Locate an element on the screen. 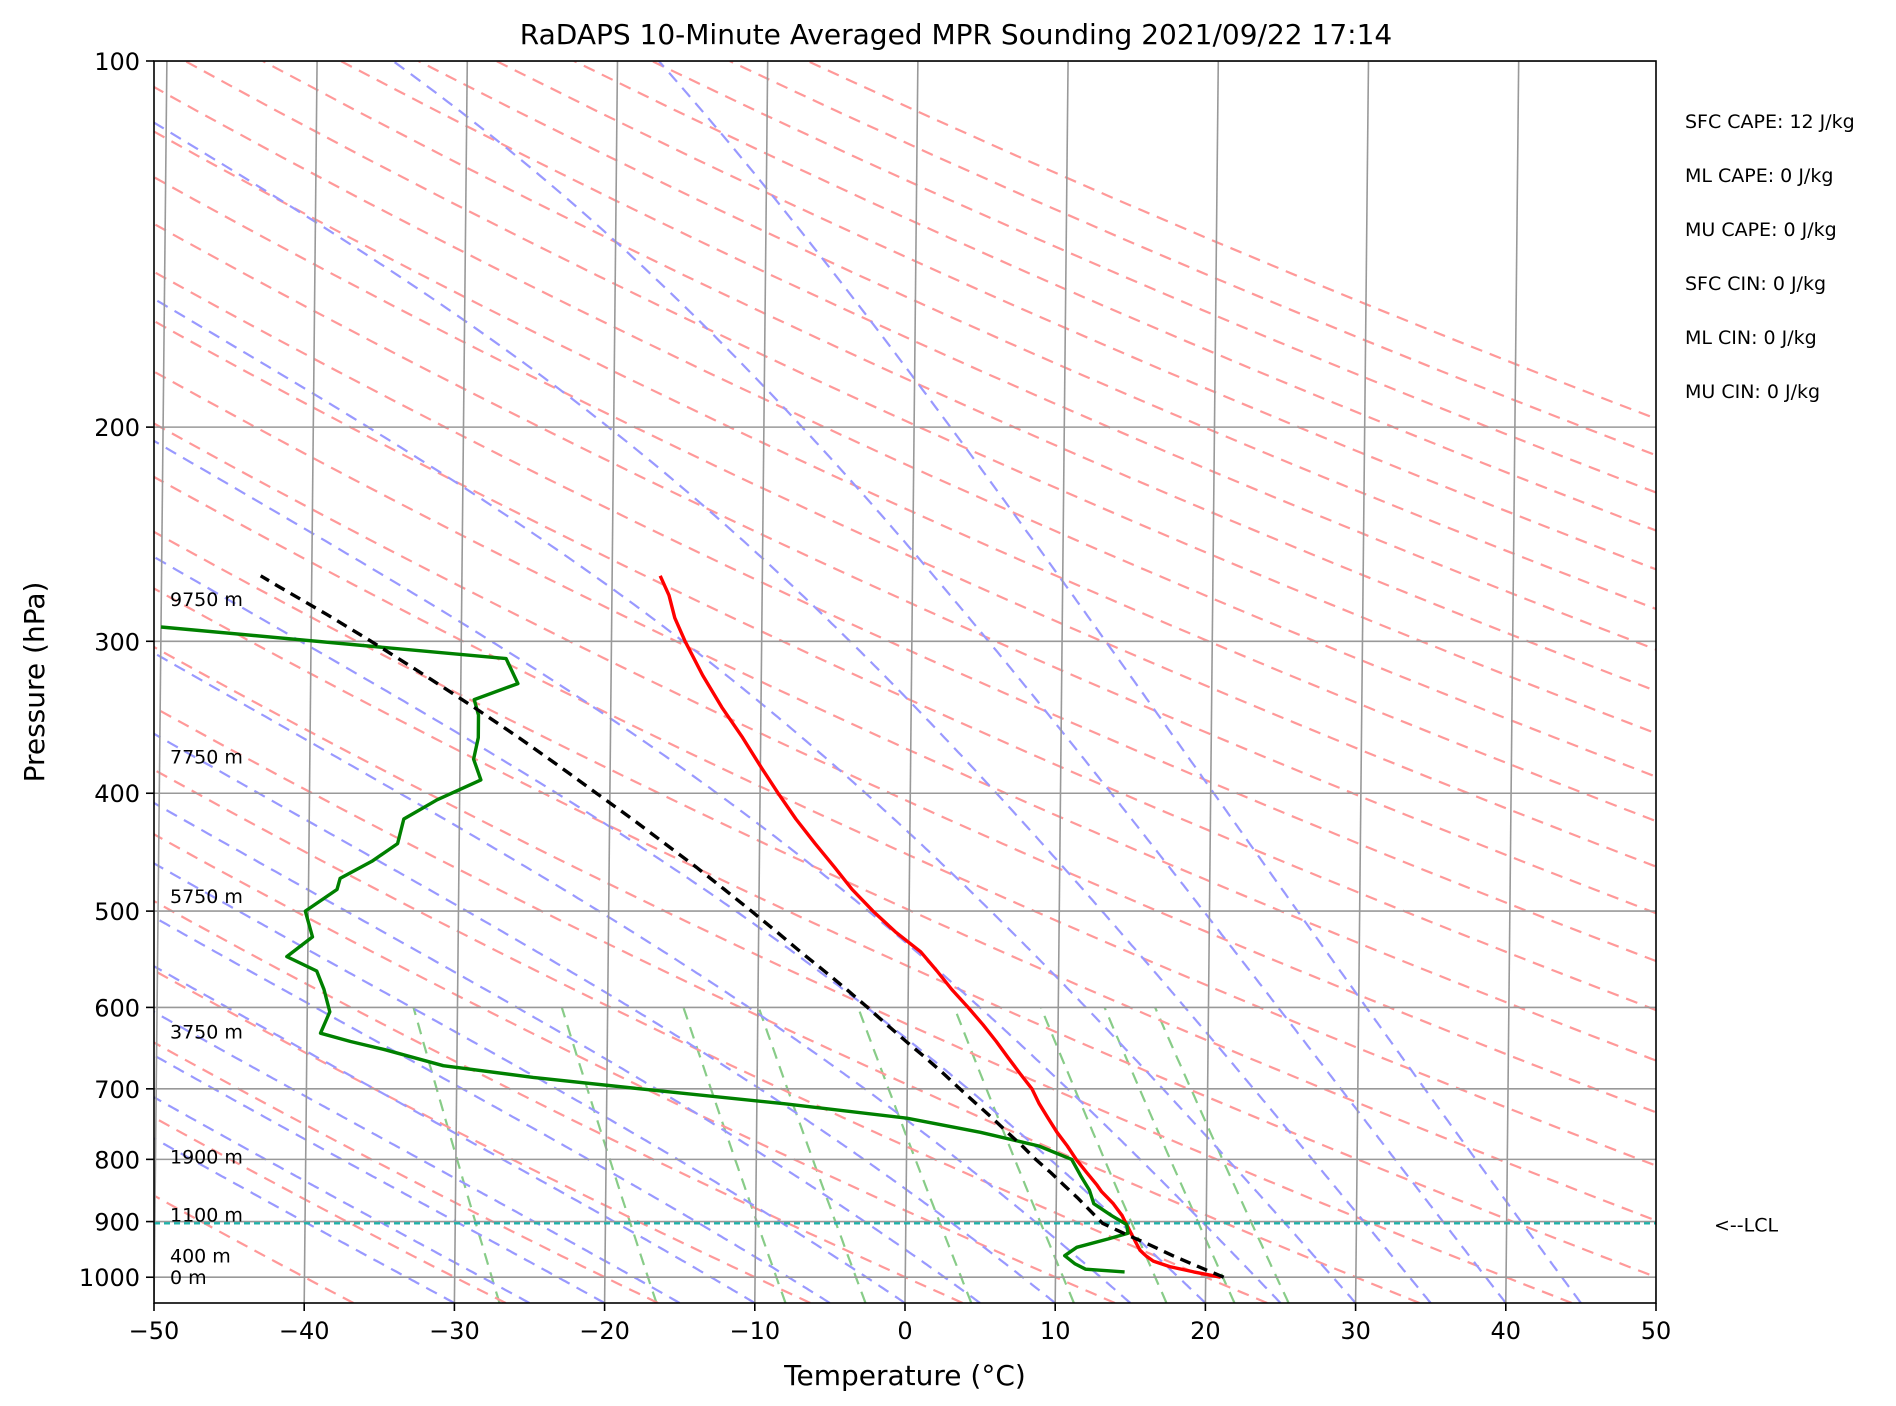  y-tick-label: 600 is located at coordinates (117, 1008).